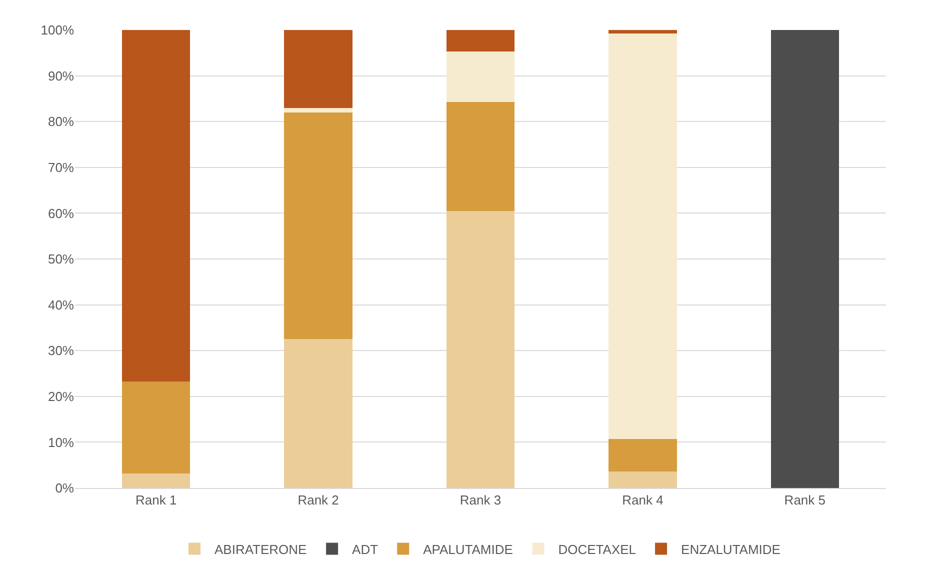 The height and width of the screenshot is (576, 936). What do you see at coordinates (61, 76) in the screenshot?
I see `y-tick-label: 90%` at bounding box center [61, 76].